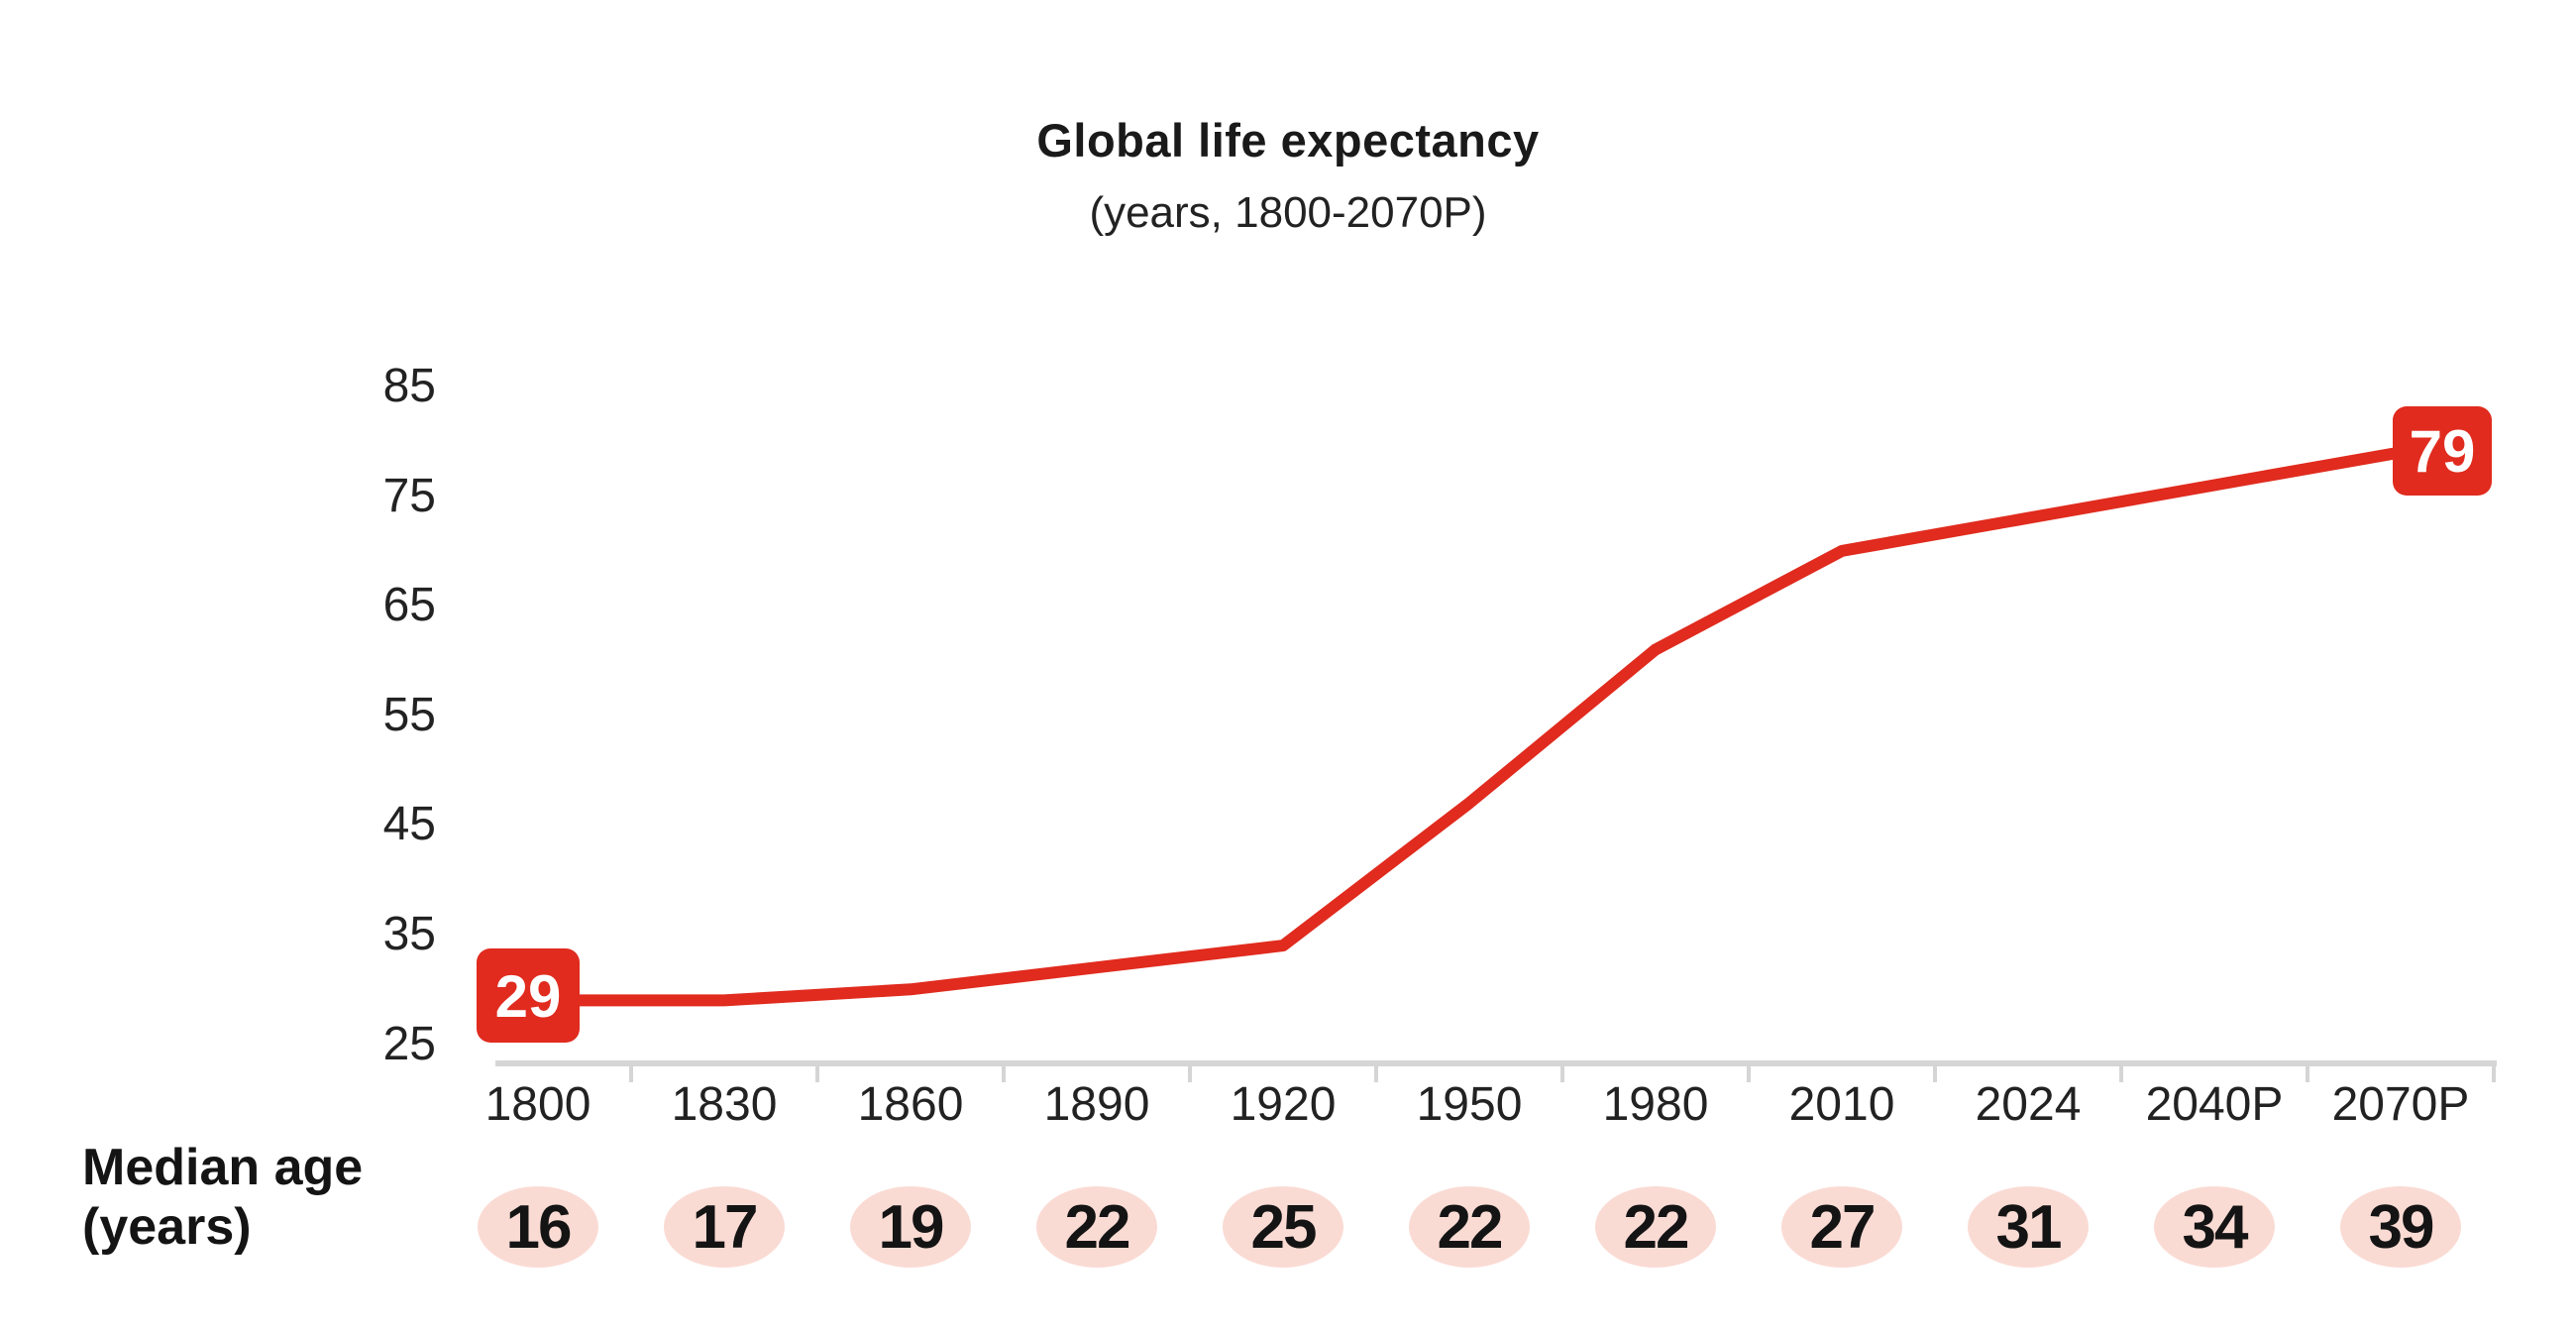 Image resolution: width=2576 pixels, height=1332 pixels. I want to click on x-axis-label: 2024, so click(2028, 1104).